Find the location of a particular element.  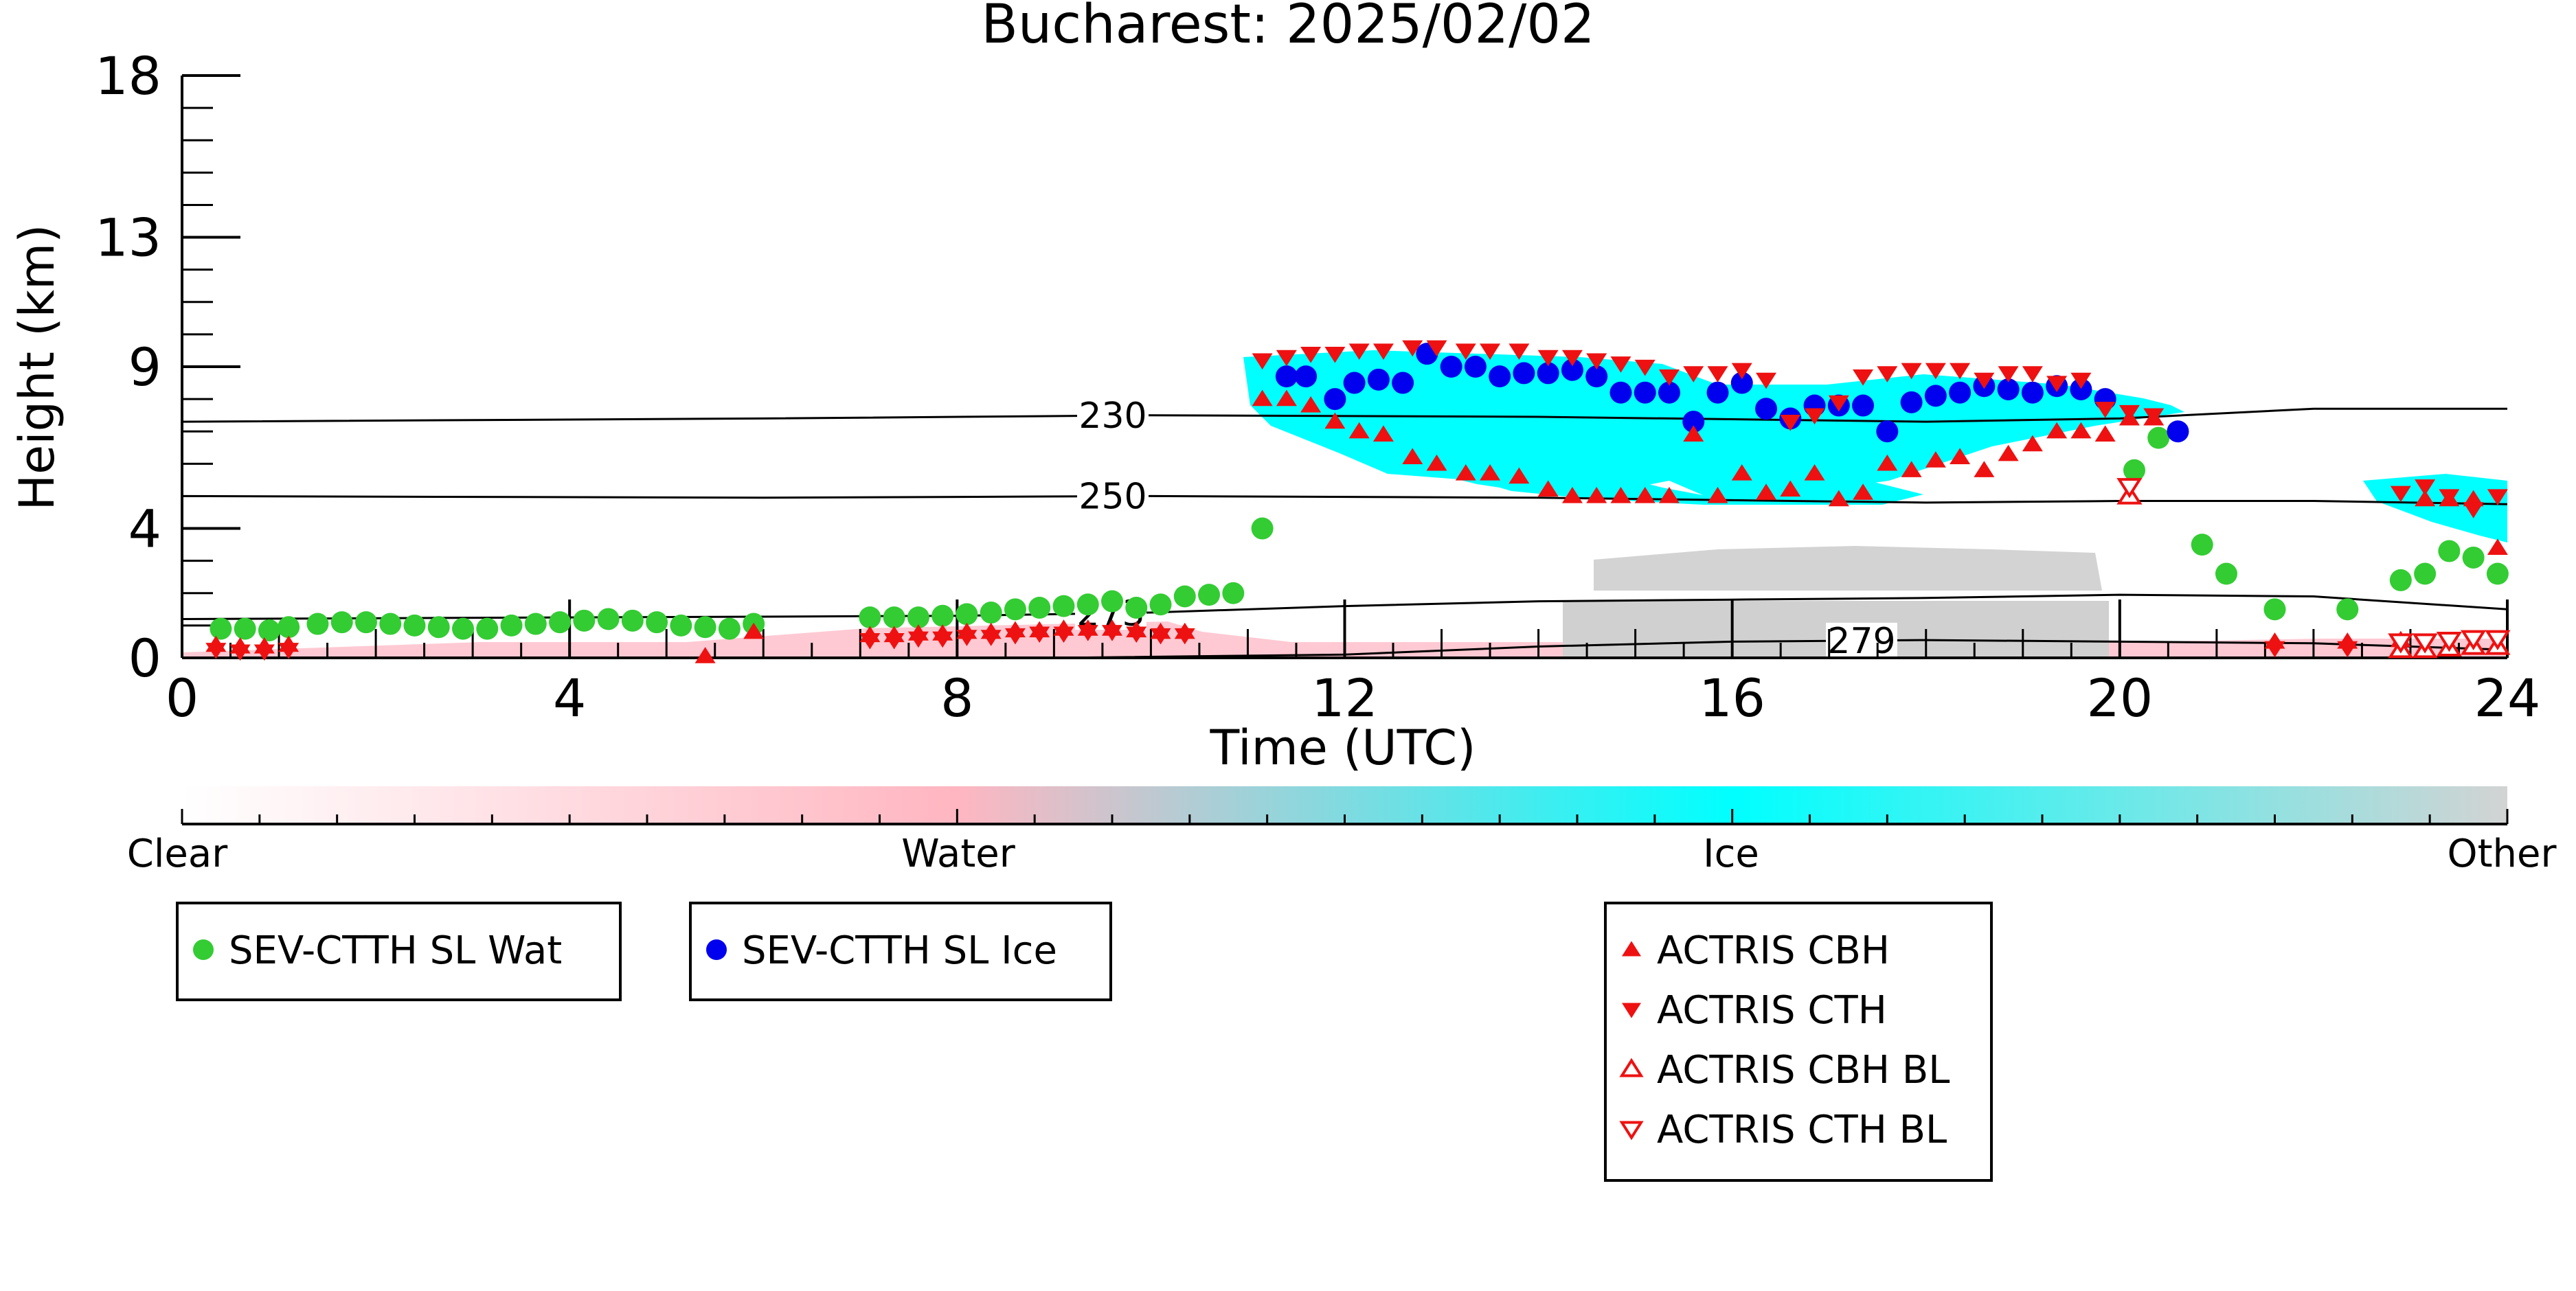

x-tick-label: 12 is located at coordinates (1344, 698).